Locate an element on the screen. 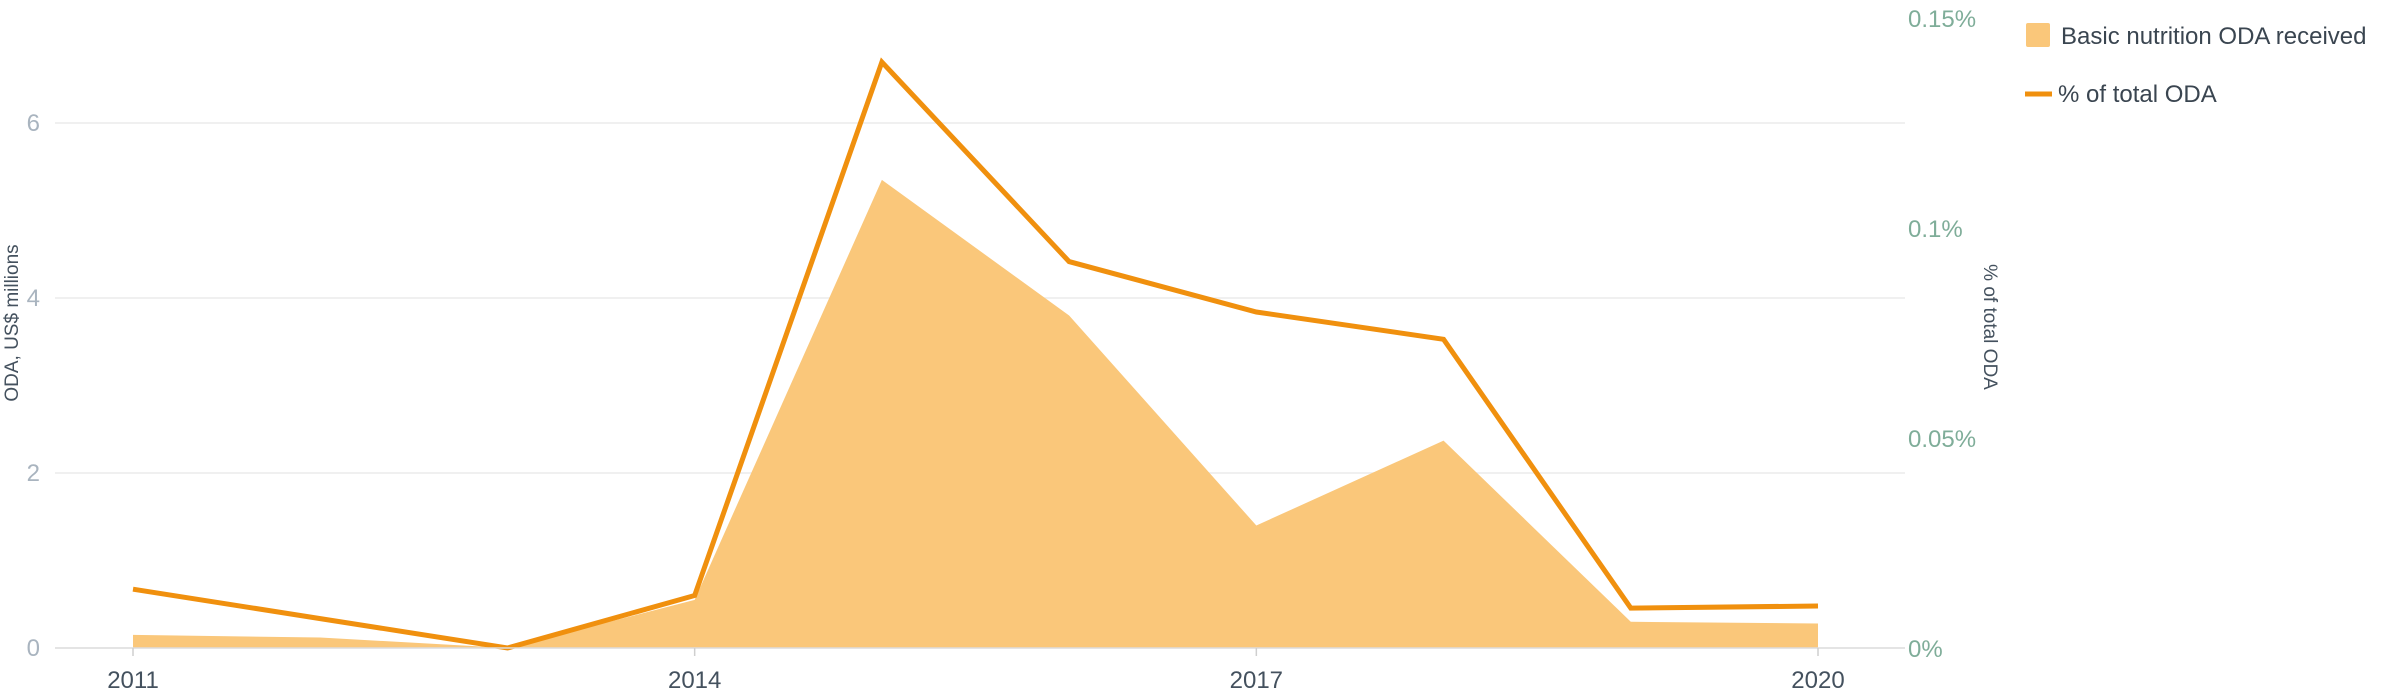 Image resolution: width=2400 pixels, height=700 pixels. x-tick-label: 2020 is located at coordinates (1817, 680).